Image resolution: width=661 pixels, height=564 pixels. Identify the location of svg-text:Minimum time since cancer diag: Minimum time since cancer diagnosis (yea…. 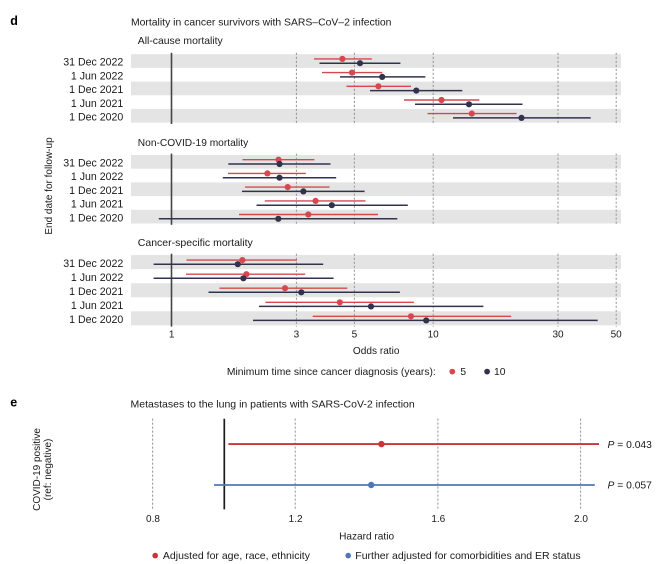
(331, 372).